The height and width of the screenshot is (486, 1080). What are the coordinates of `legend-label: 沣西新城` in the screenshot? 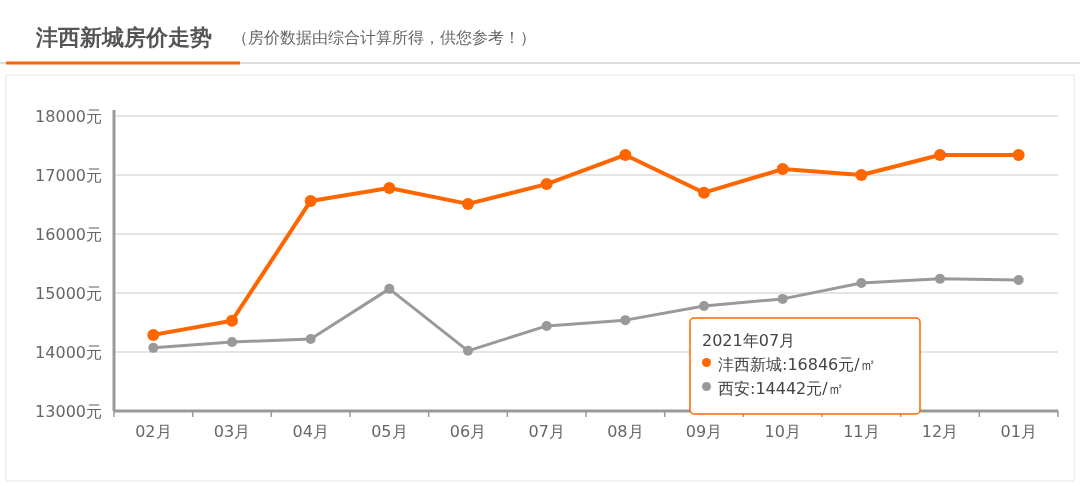 It's located at (750, 364).